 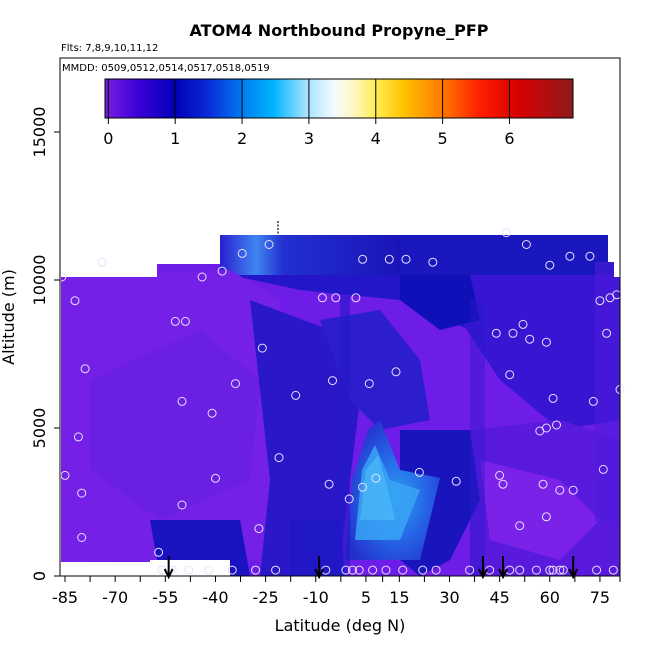 What do you see at coordinates (39, 132) in the screenshot?
I see `y-tick-label: 15000` at bounding box center [39, 132].